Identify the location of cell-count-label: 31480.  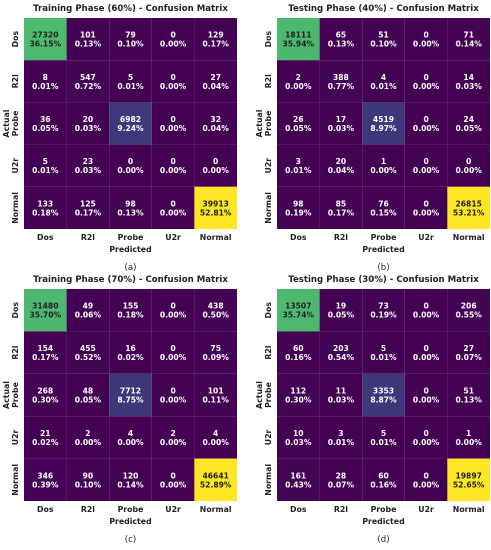
(45, 306).